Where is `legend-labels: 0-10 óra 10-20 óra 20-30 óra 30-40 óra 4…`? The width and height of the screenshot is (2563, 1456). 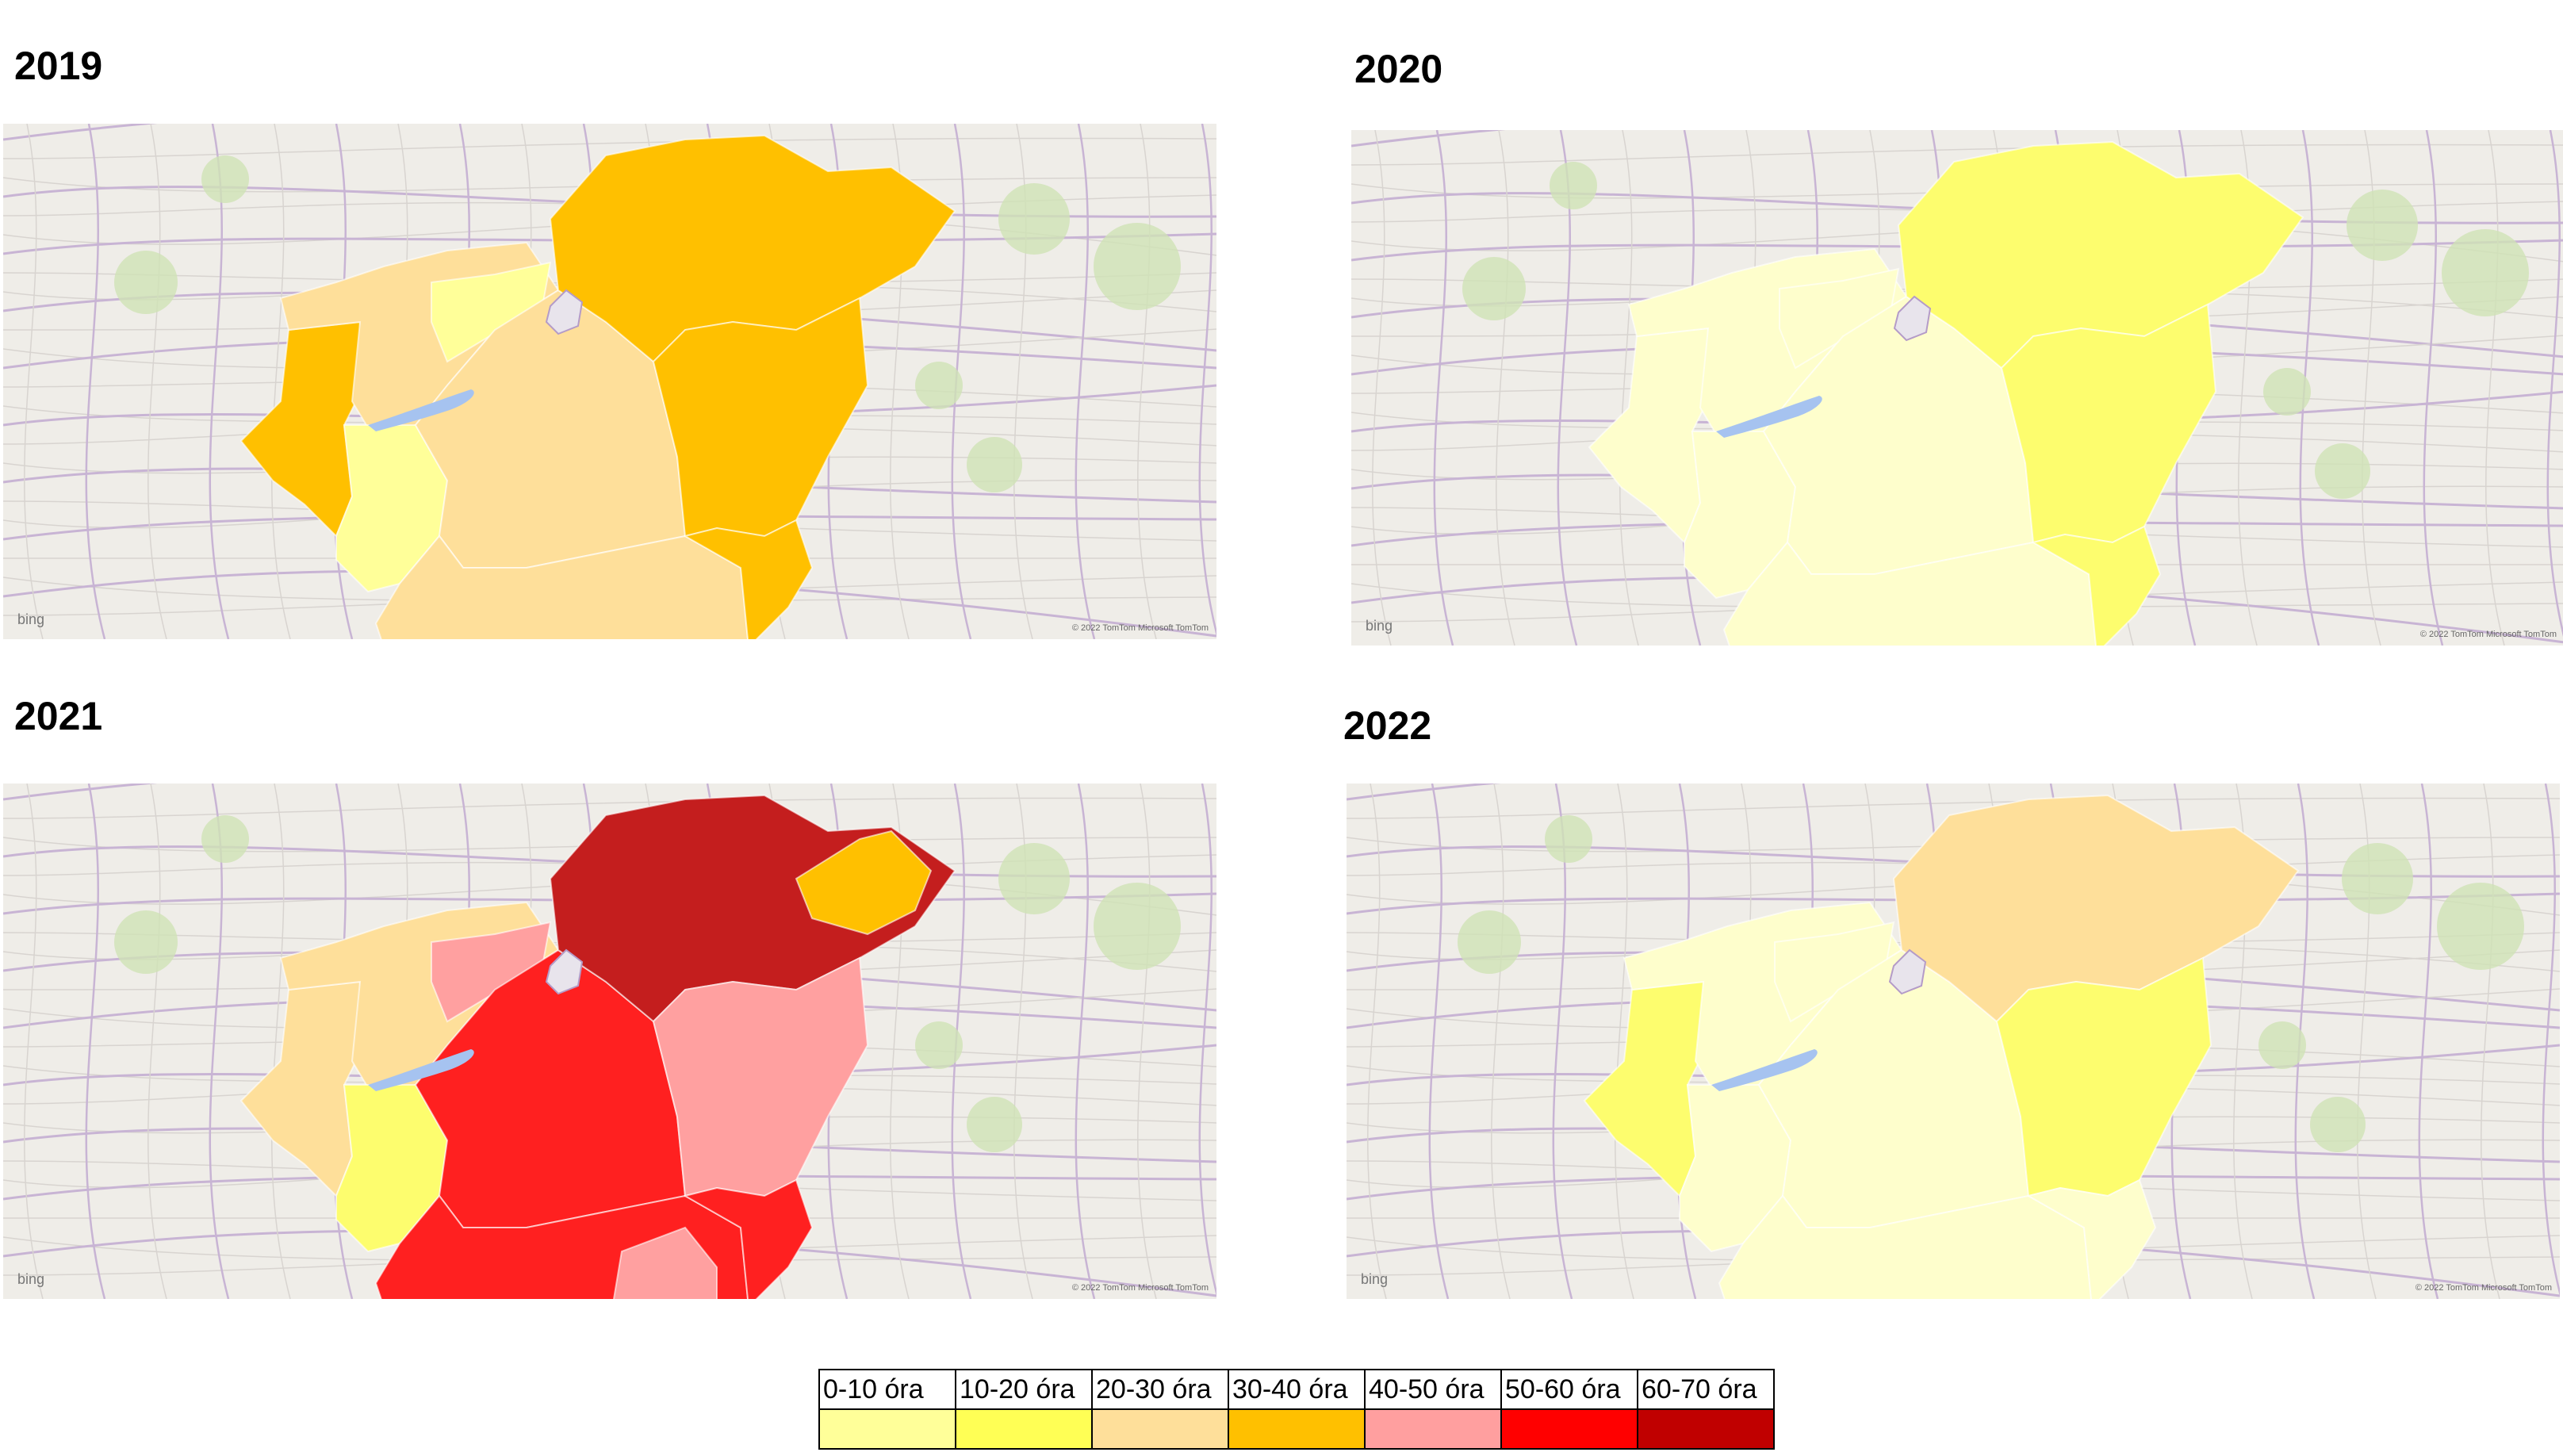
legend-labels: 0-10 óra 10-20 óra 20-30 óra 30-40 óra 4… is located at coordinates (1296, 1389).